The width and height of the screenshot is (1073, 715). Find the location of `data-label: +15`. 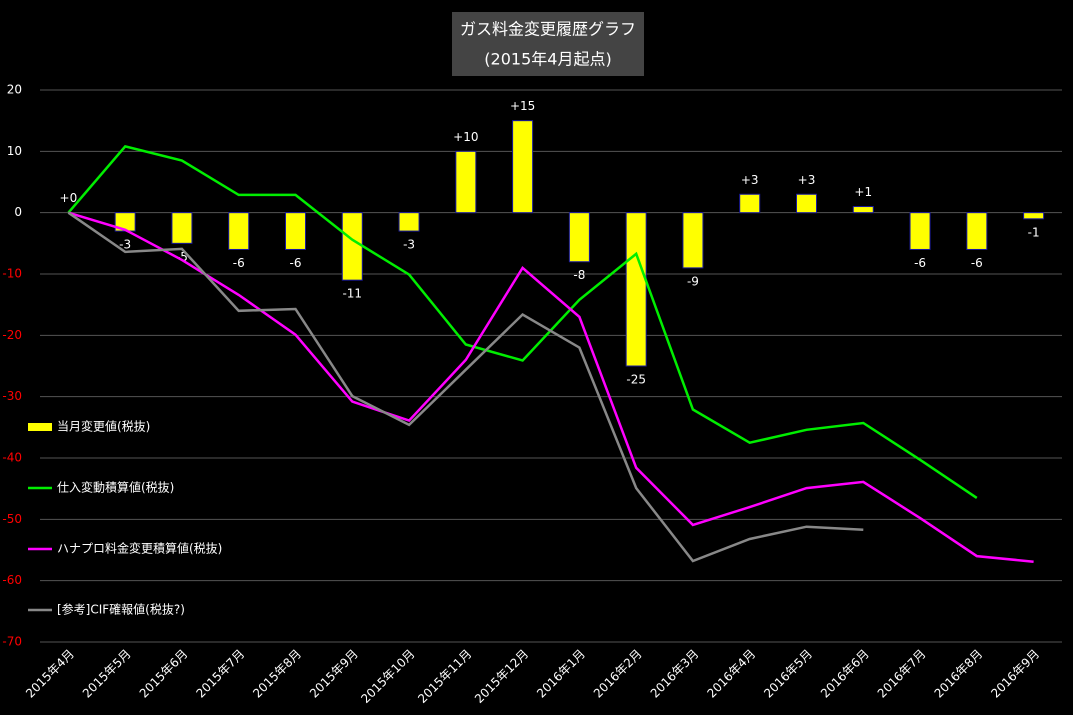

data-label: +15 is located at coordinates (522, 106).